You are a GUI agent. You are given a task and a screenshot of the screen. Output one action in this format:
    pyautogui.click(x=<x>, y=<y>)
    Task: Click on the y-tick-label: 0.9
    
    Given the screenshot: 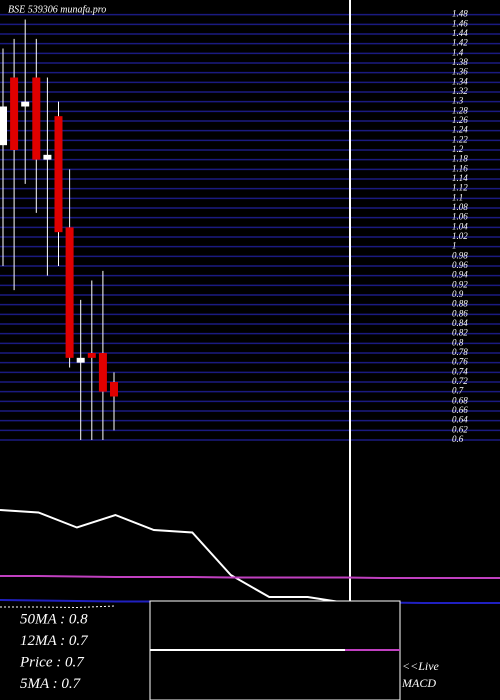 What is the action you would take?
    pyautogui.click(x=458, y=294)
    